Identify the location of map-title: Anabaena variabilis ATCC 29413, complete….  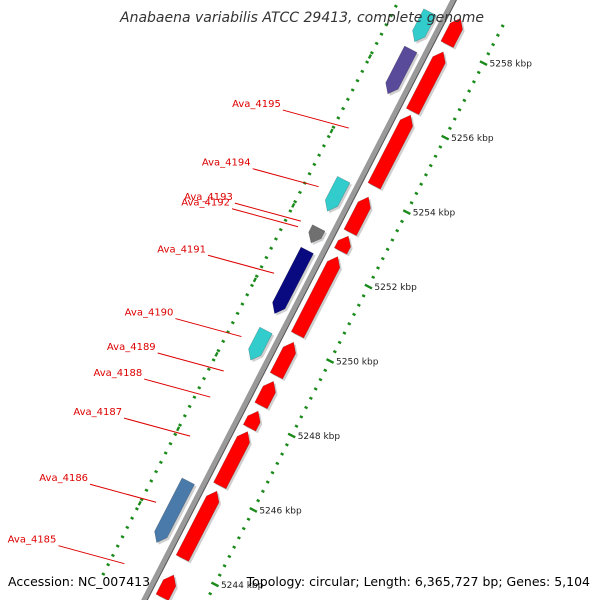
(301, 18).